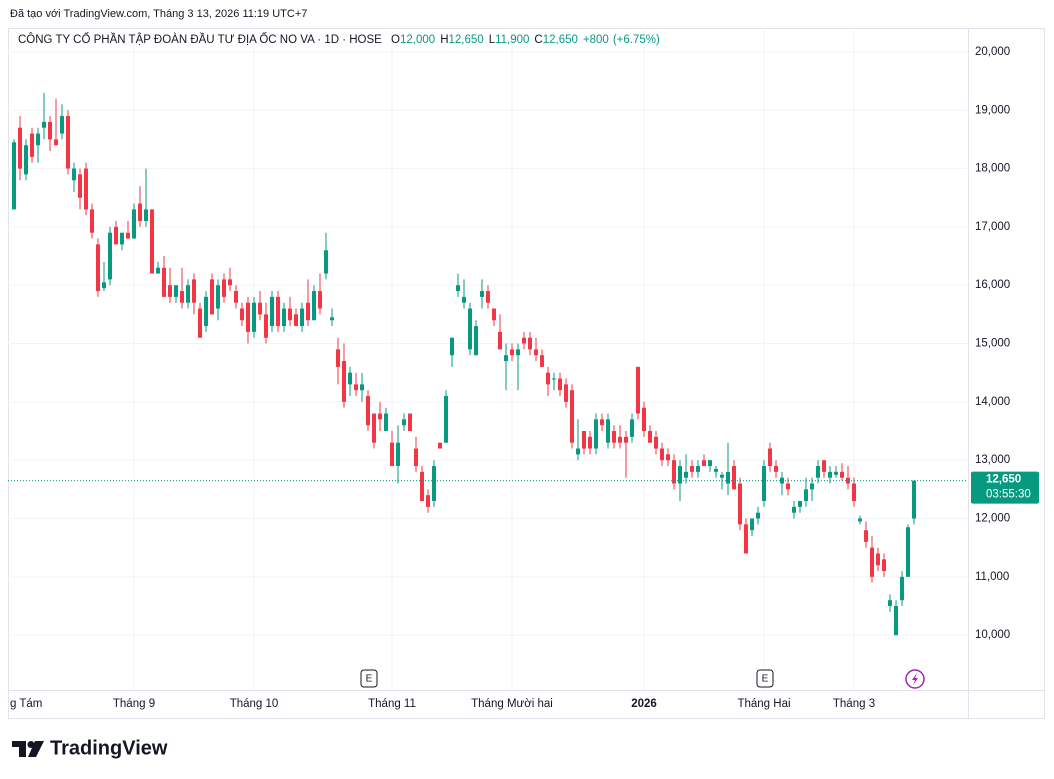 The width and height of the screenshot is (1054, 779). What do you see at coordinates (992, 52) in the screenshot?
I see `y-tick-label: 20,000` at bounding box center [992, 52].